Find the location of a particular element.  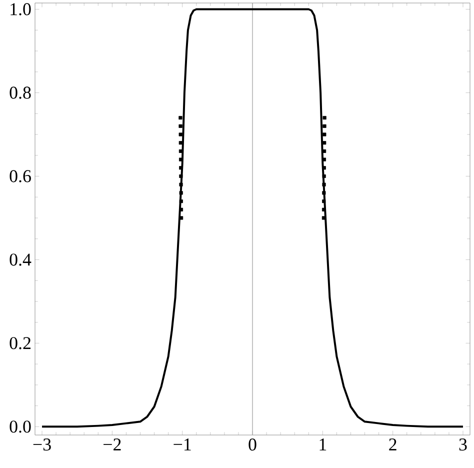

x-tick-label: 3 is located at coordinates (463, 444).